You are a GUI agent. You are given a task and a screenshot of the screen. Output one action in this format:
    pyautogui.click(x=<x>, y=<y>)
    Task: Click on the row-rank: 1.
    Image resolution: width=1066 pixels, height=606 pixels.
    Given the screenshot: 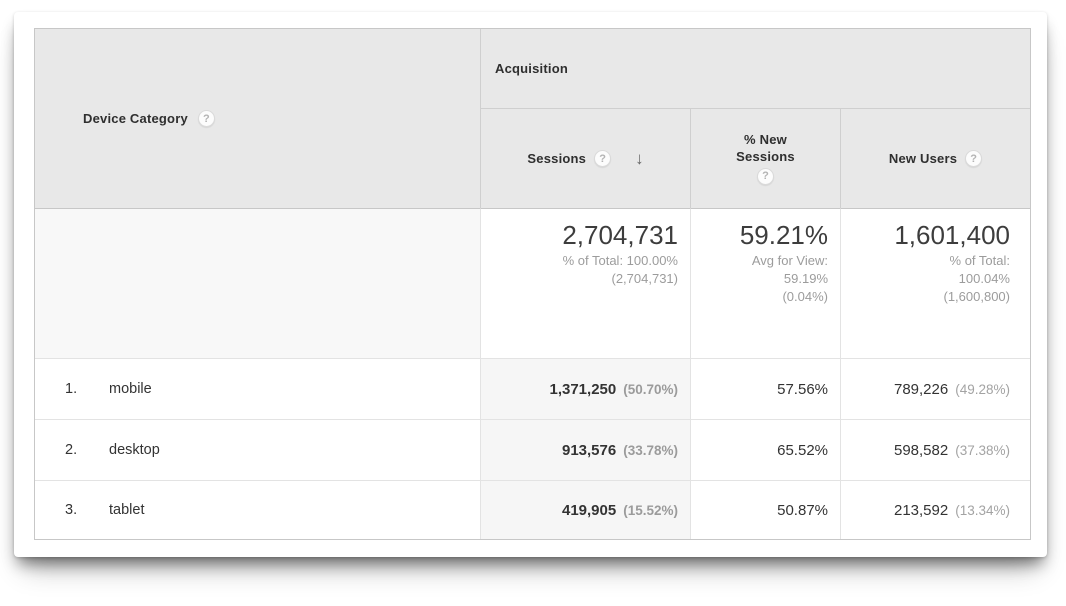 What is the action you would take?
    pyautogui.click(x=71, y=389)
    